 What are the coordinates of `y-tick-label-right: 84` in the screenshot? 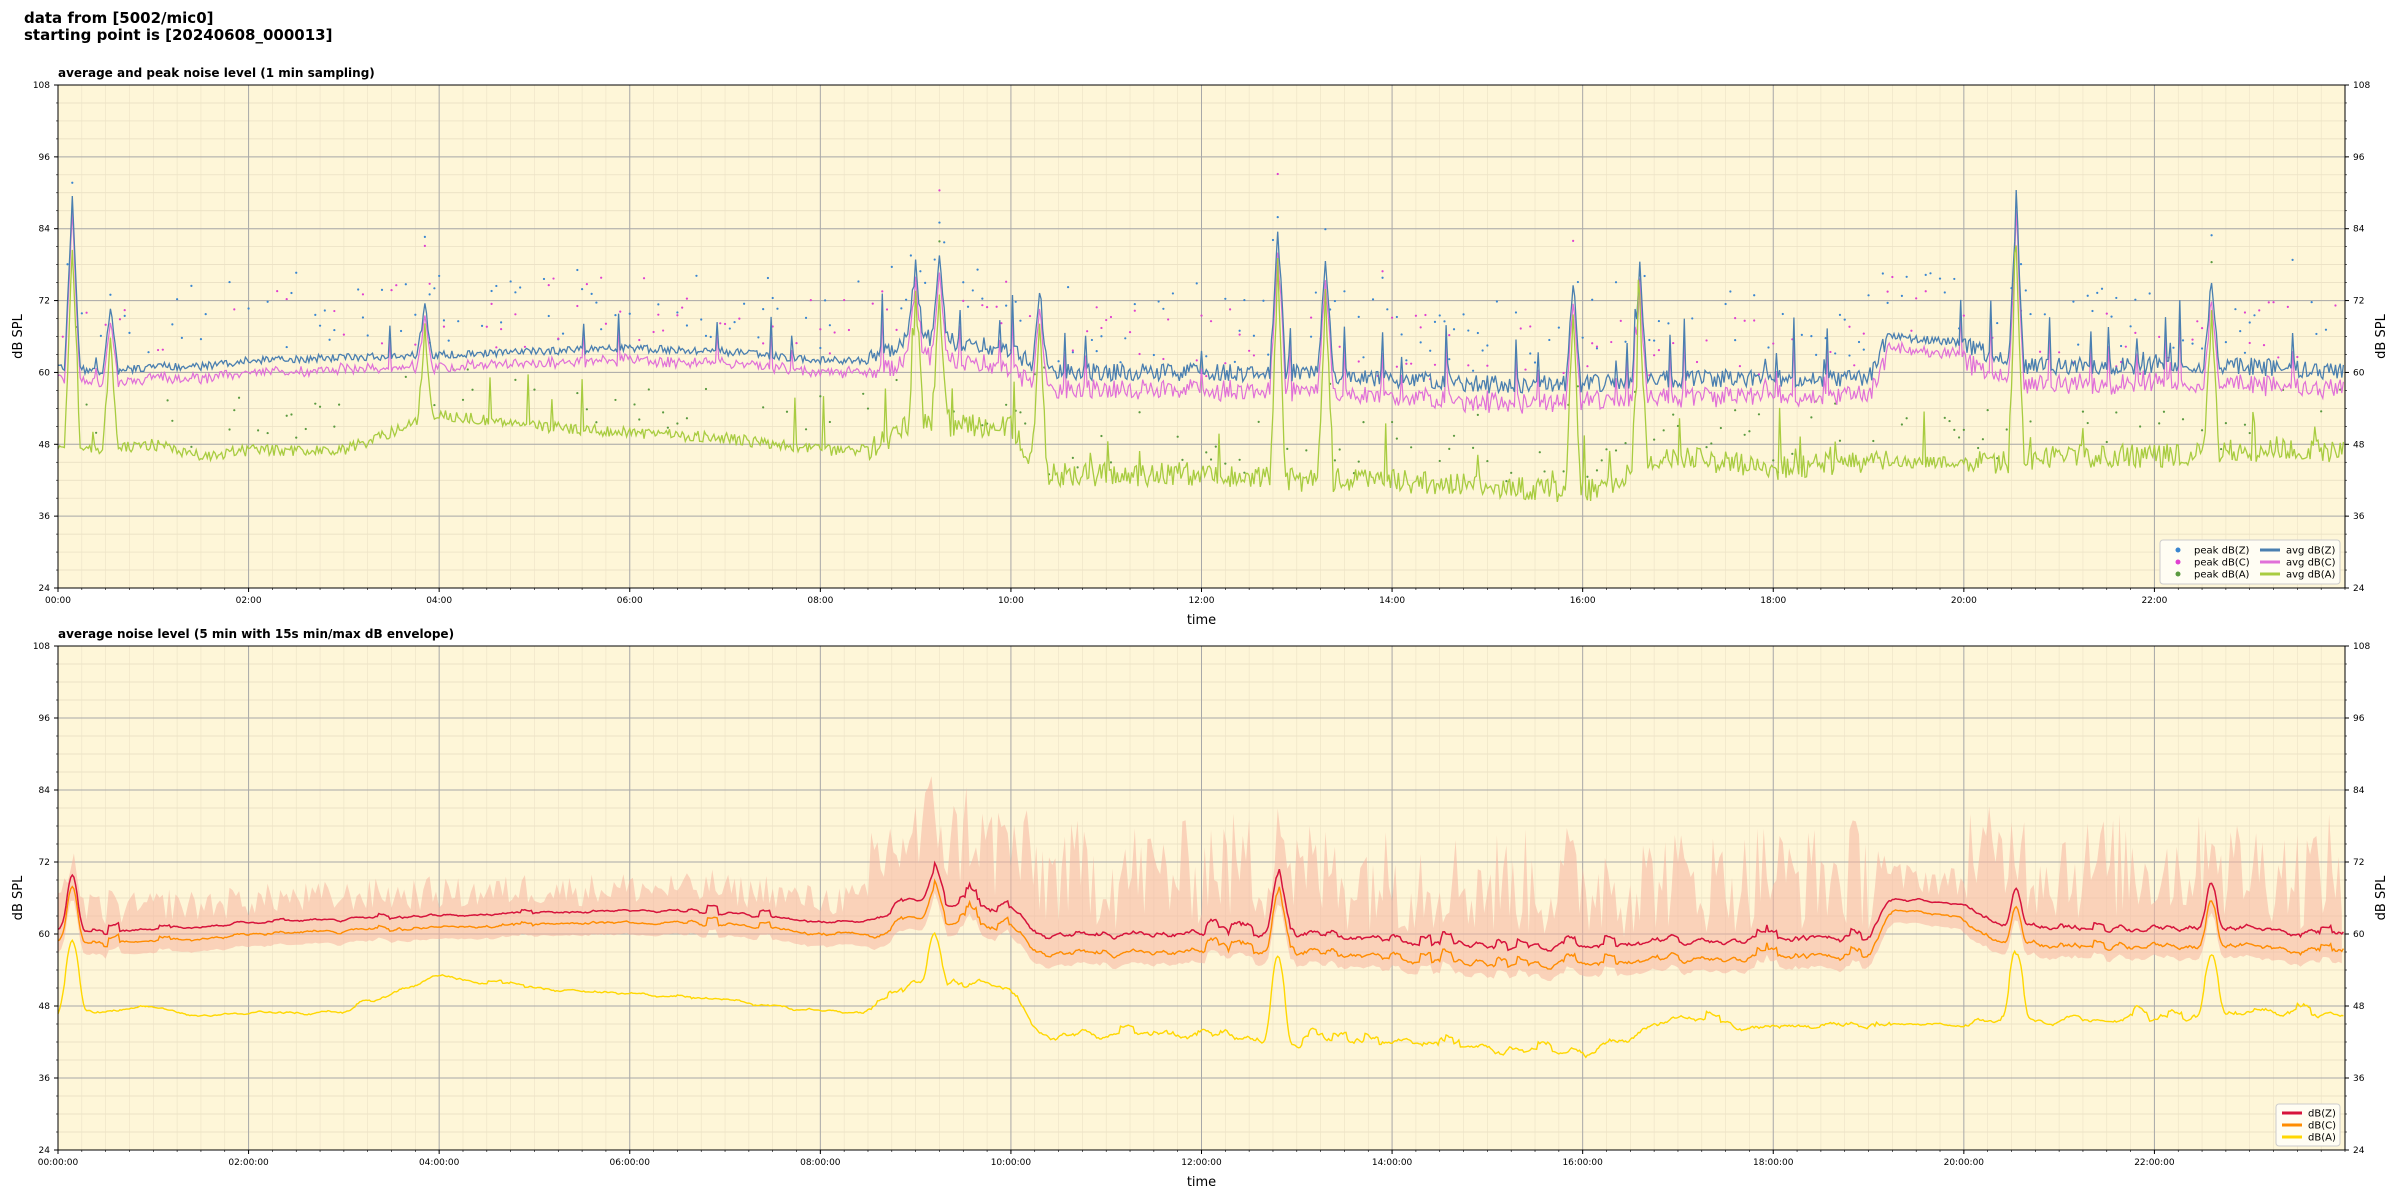 It's located at (2359, 791).